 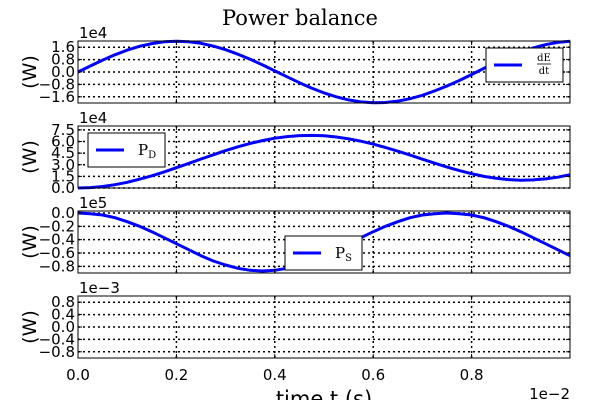 What do you see at coordinates (63, 176) in the screenshot?
I see `y-tick-label: 1.5` at bounding box center [63, 176].